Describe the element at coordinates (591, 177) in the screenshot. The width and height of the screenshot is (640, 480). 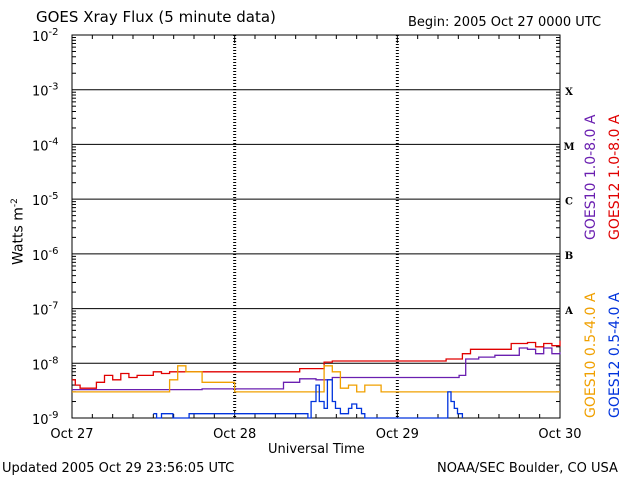
I see `legend-goes10-long: GOES10 1.0-8.0 A` at that location.